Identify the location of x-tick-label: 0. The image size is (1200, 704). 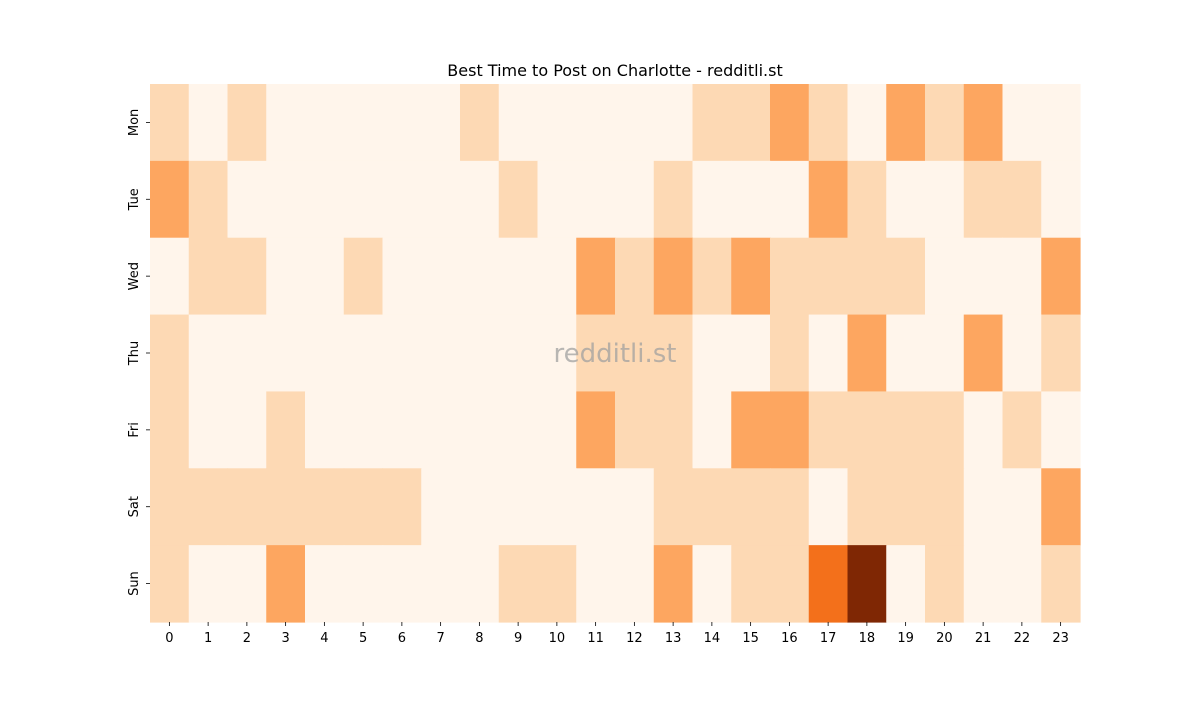
(169, 638).